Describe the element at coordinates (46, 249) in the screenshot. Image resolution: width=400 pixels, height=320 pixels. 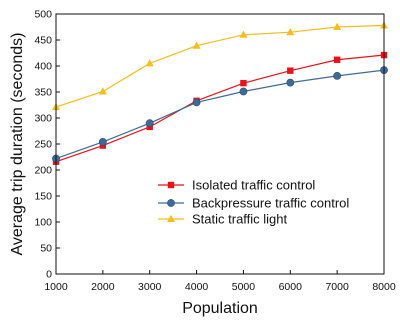
I see `y-tick-label: 50` at that location.